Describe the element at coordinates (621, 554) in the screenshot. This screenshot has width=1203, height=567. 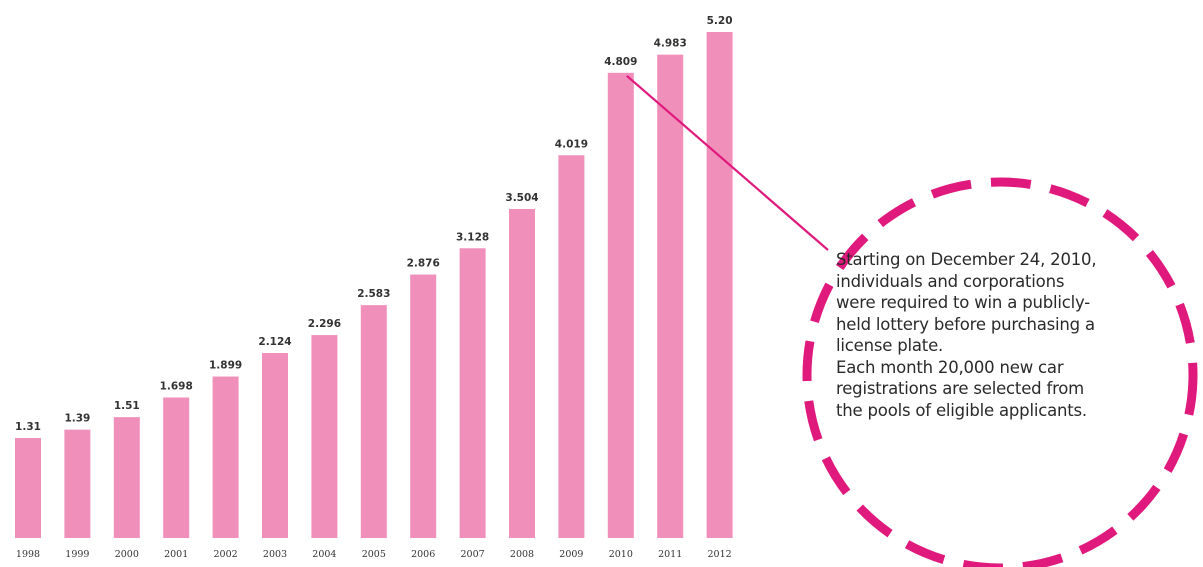
I see `x-tick-label-2010: 2010` at that location.